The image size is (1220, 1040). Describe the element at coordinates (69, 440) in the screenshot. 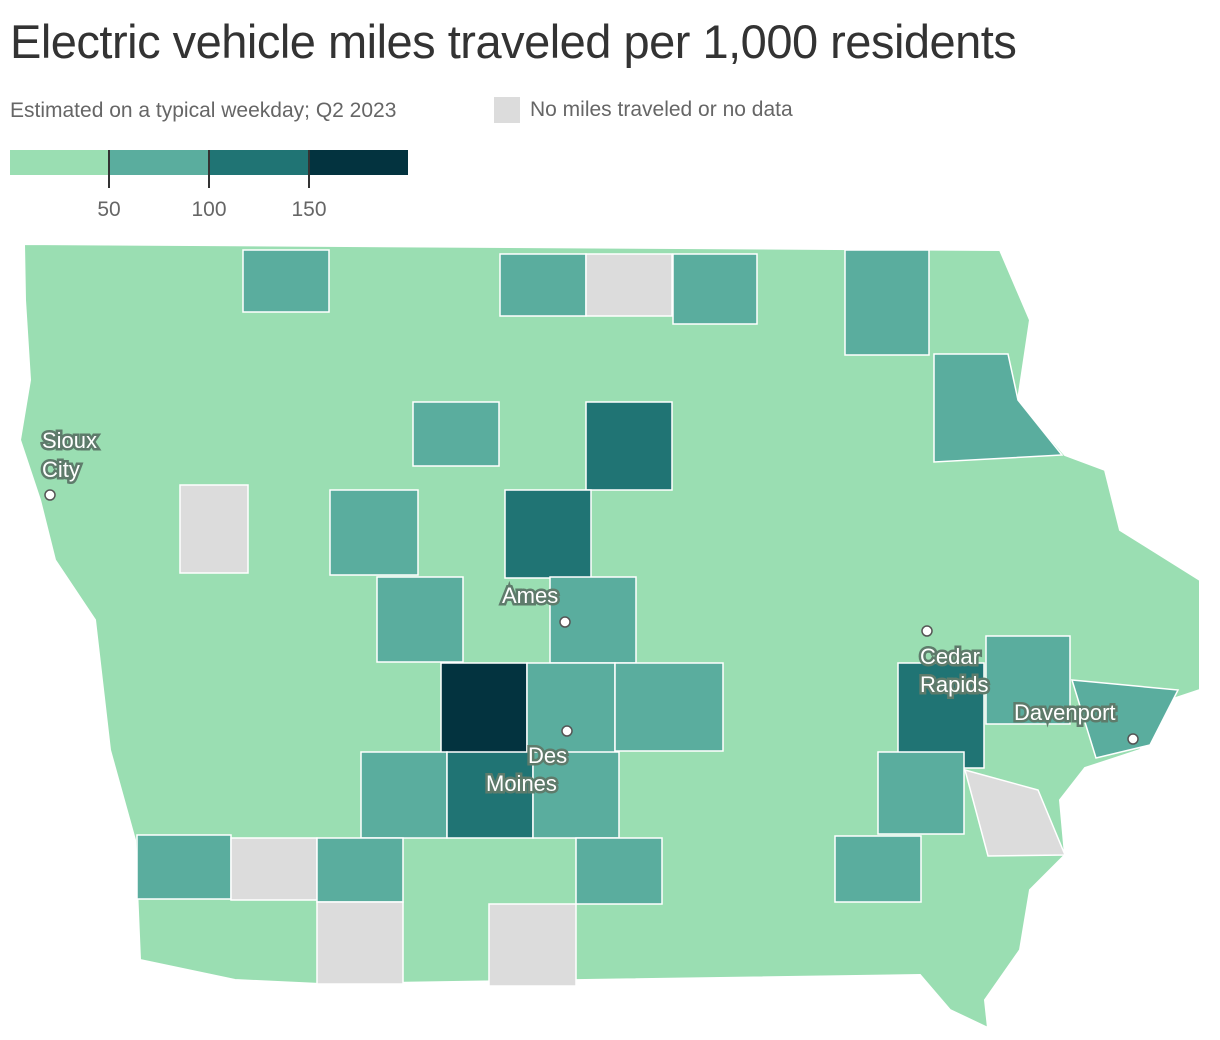

I see `city-label-sioux-city: Sioux` at that location.